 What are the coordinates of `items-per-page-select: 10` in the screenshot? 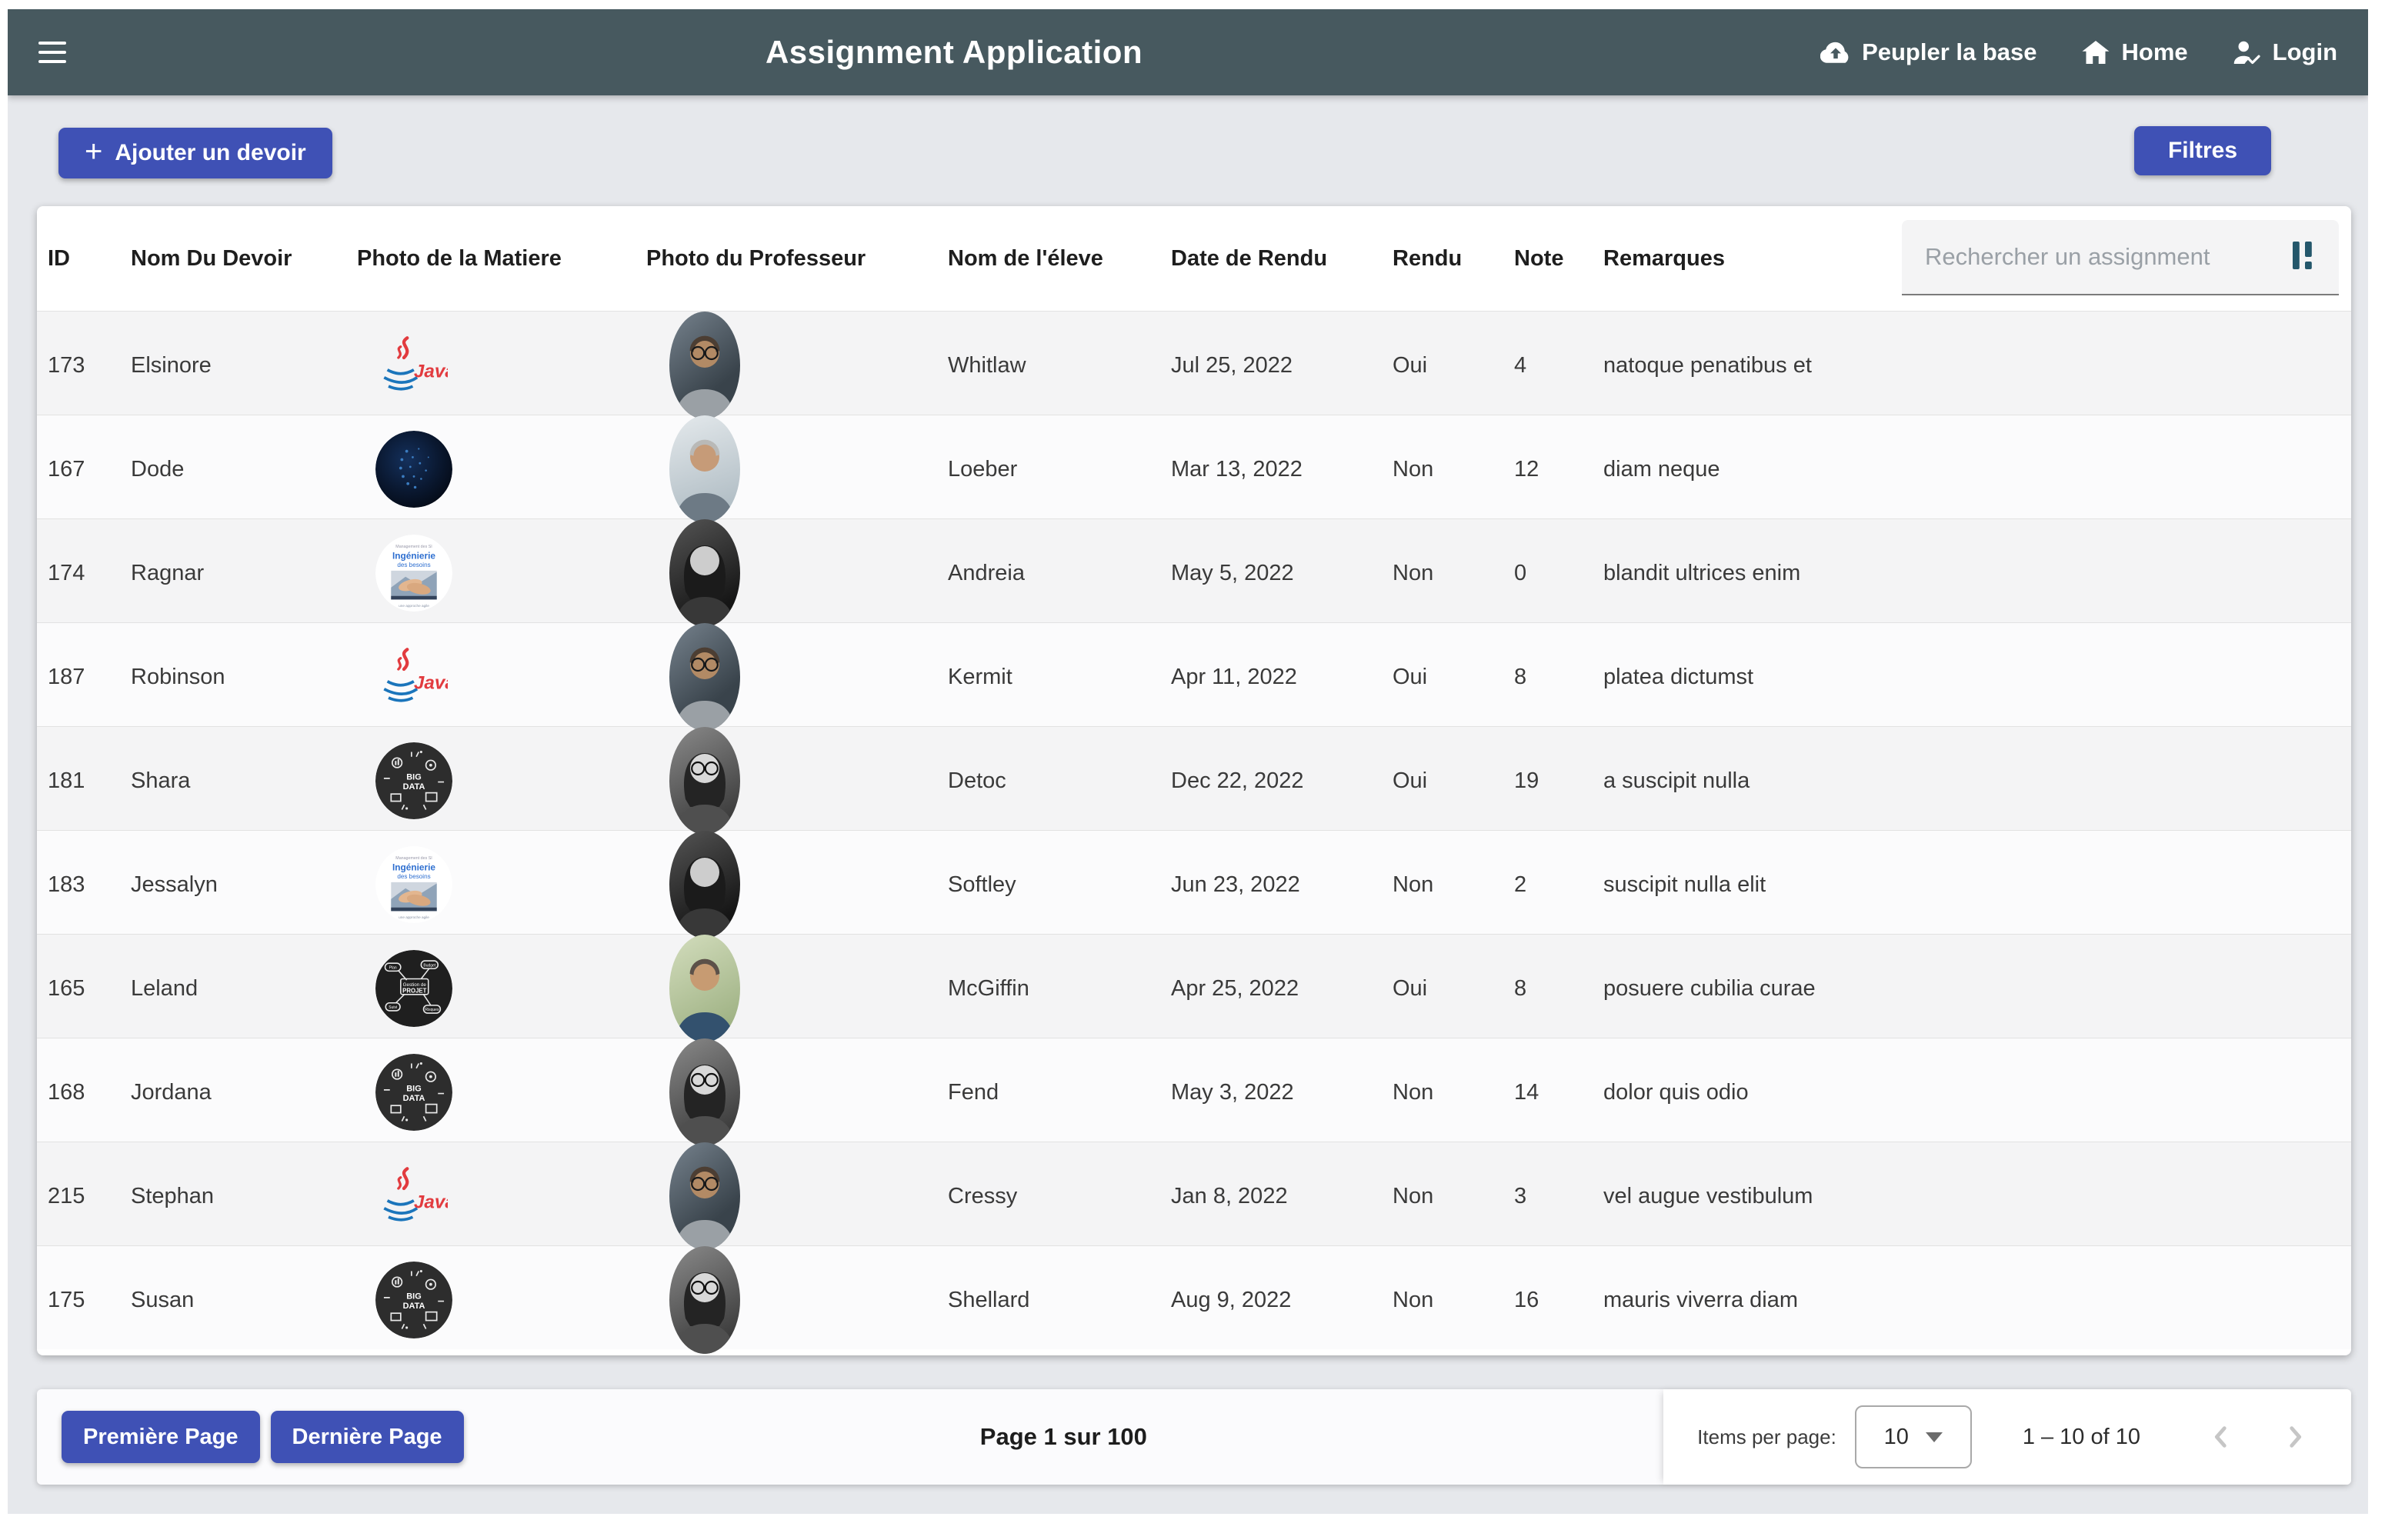 It's located at (1913, 1437).